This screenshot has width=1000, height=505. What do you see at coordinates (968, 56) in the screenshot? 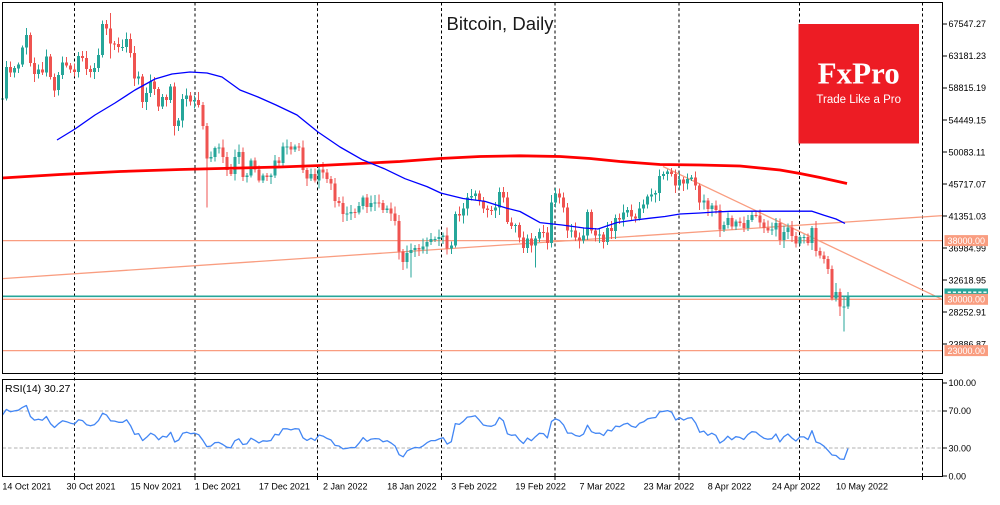
I see `svg-text: 63181.23` at bounding box center [968, 56].